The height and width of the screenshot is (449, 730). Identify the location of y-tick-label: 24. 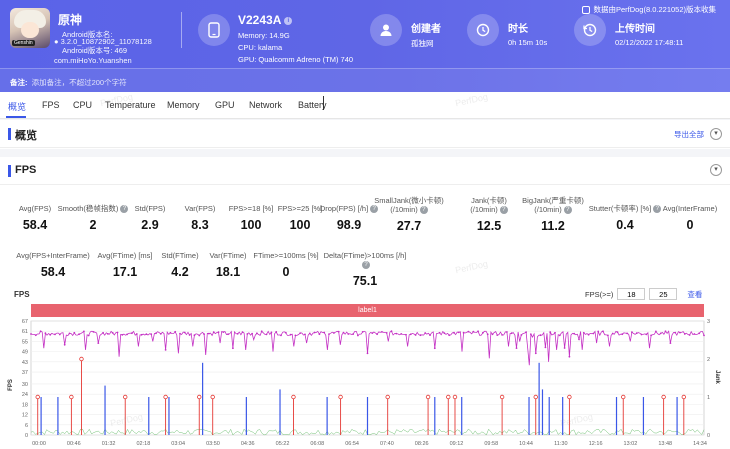
(25, 395).